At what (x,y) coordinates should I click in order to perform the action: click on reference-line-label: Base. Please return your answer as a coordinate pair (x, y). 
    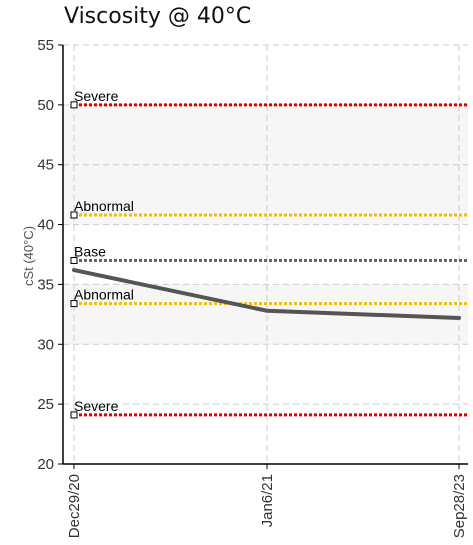
    Looking at the image, I should click on (90, 251).